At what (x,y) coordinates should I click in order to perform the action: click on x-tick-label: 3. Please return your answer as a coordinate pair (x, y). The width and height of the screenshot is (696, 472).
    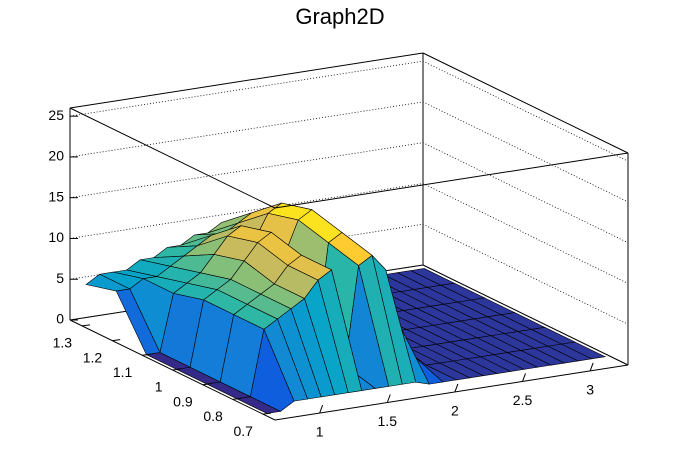
    Looking at the image, I should click on (590, 390).